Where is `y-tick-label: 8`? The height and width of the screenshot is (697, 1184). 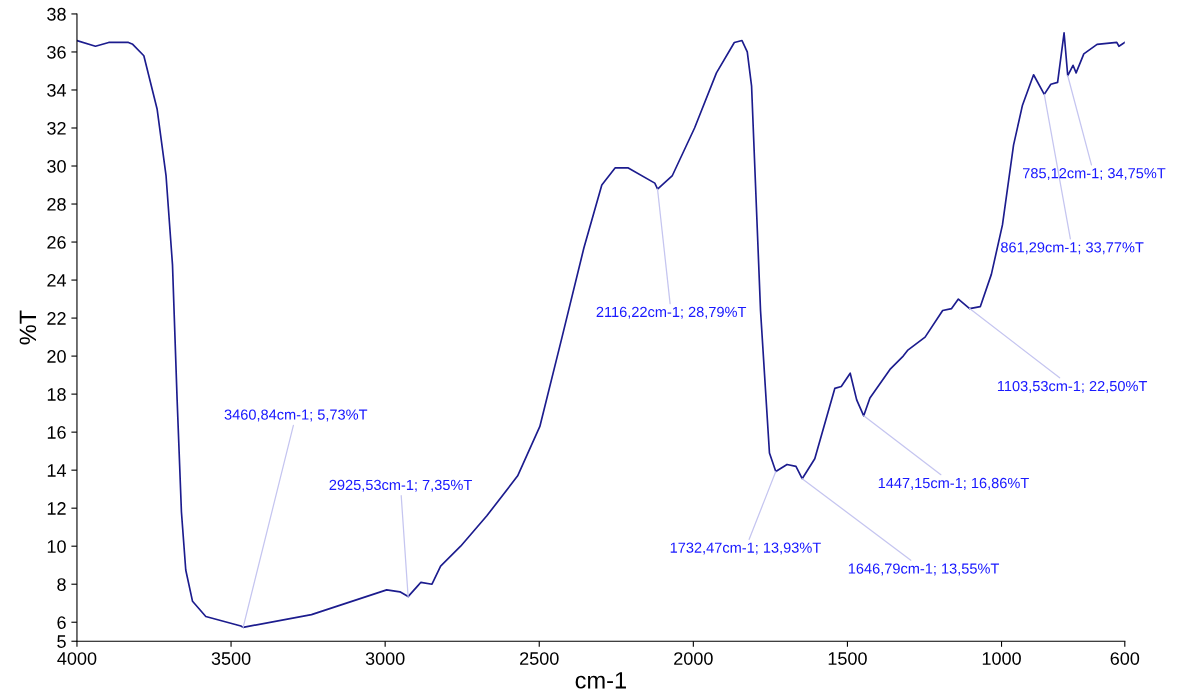
y-tick-label: 8 is located at coordinates (61, 584).